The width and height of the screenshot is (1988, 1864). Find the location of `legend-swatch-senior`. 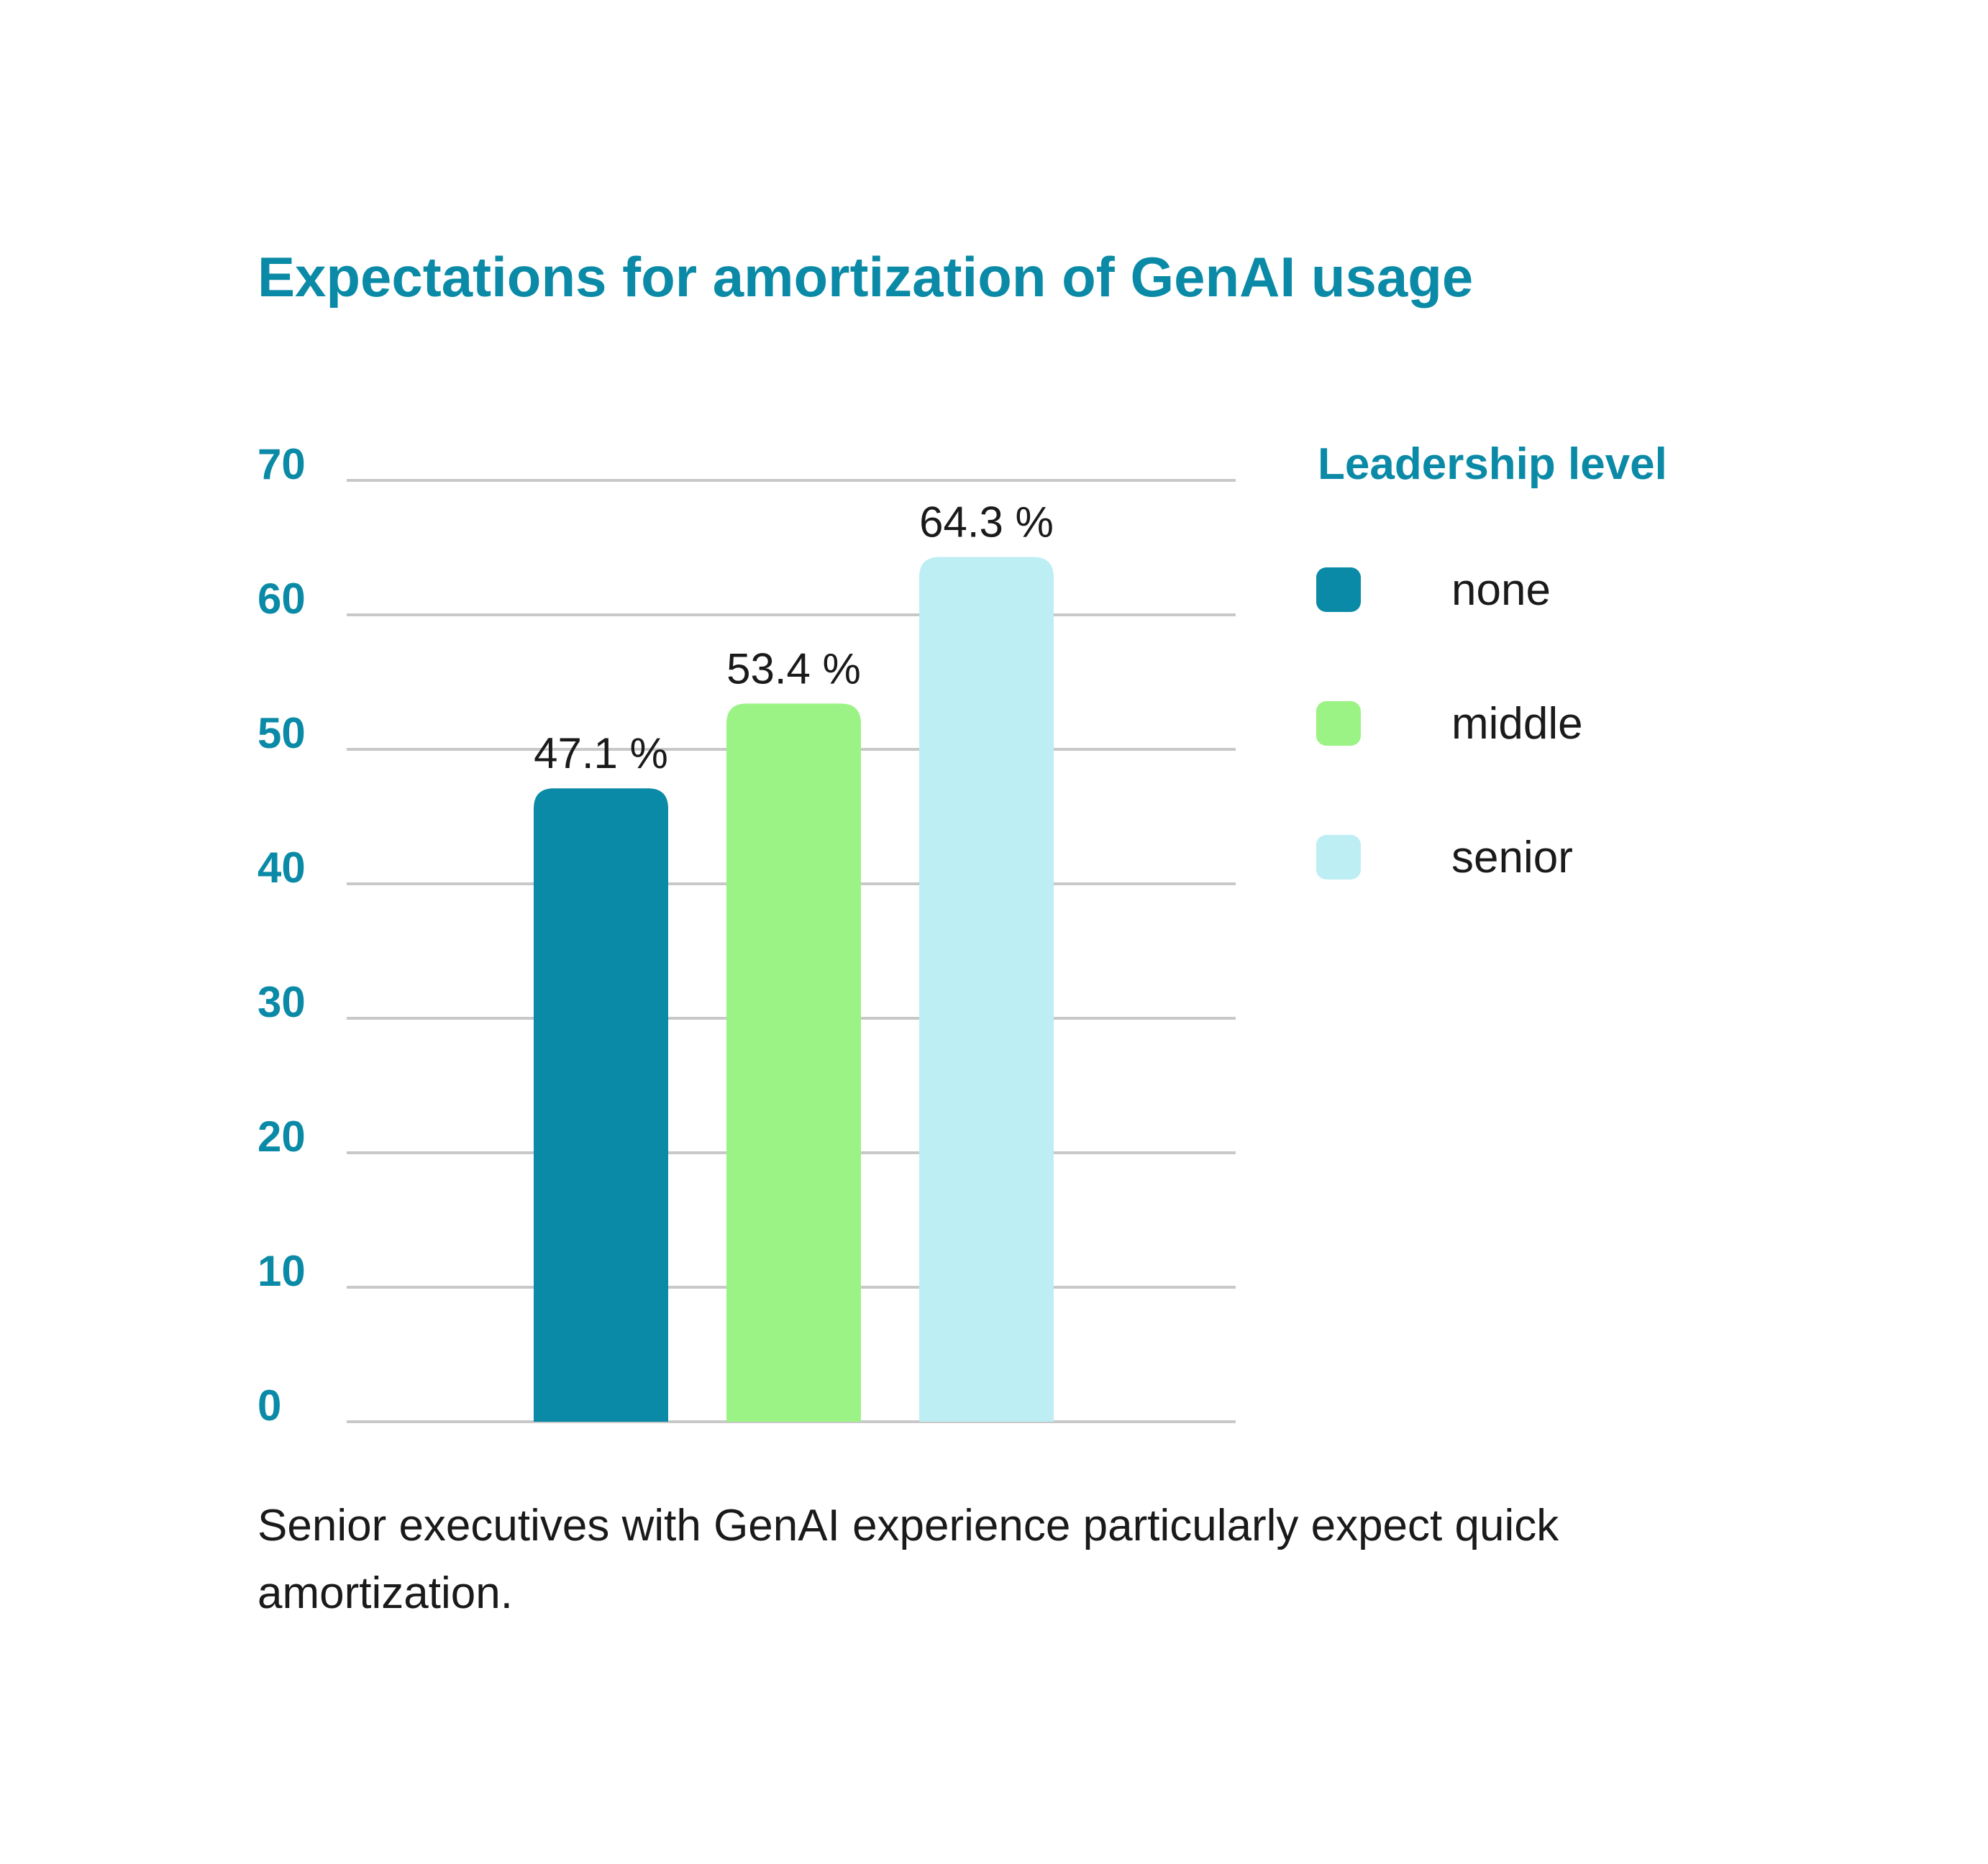

legend-swatch-senior is located at coordinates (1338, 857).